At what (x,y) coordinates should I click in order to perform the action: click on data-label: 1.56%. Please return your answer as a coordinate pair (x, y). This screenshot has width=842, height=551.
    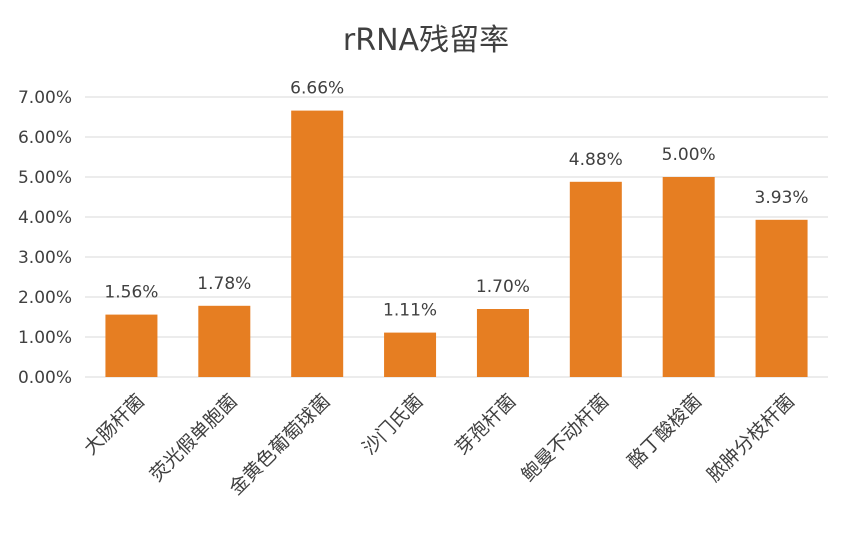
    Looking at the image, I should click on (131, 293).